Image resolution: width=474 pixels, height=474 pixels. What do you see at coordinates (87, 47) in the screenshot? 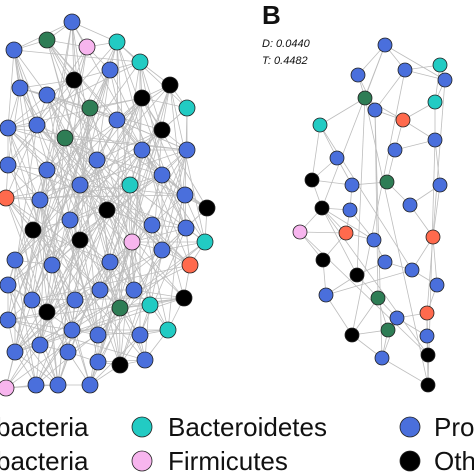
I see `network-a-node-firmicutes` at bounding box center [87, 47].